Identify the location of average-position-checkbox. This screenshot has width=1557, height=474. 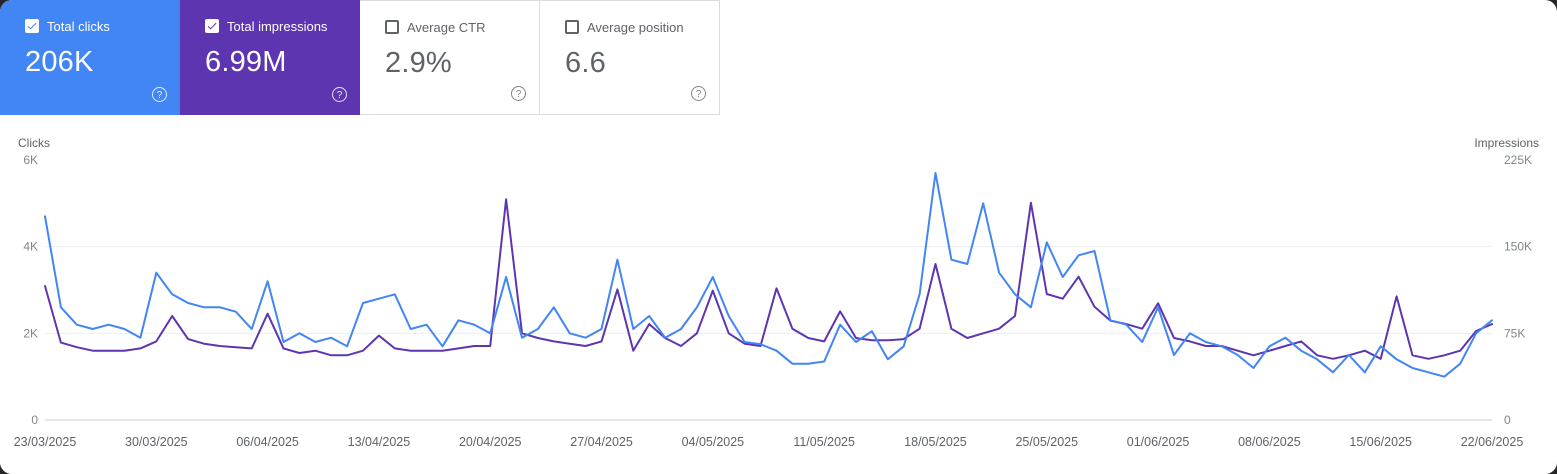
(572, 27).